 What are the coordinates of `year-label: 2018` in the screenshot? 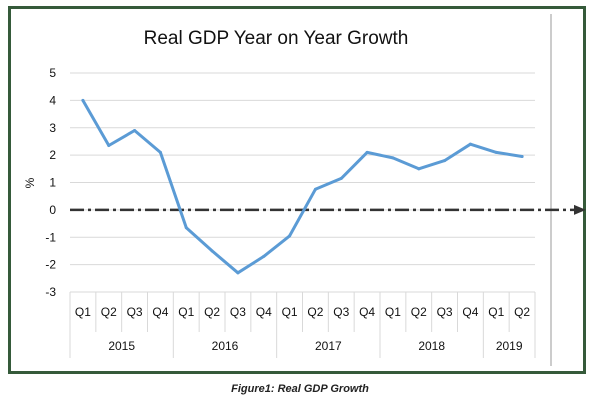 It's located at (431, 346).